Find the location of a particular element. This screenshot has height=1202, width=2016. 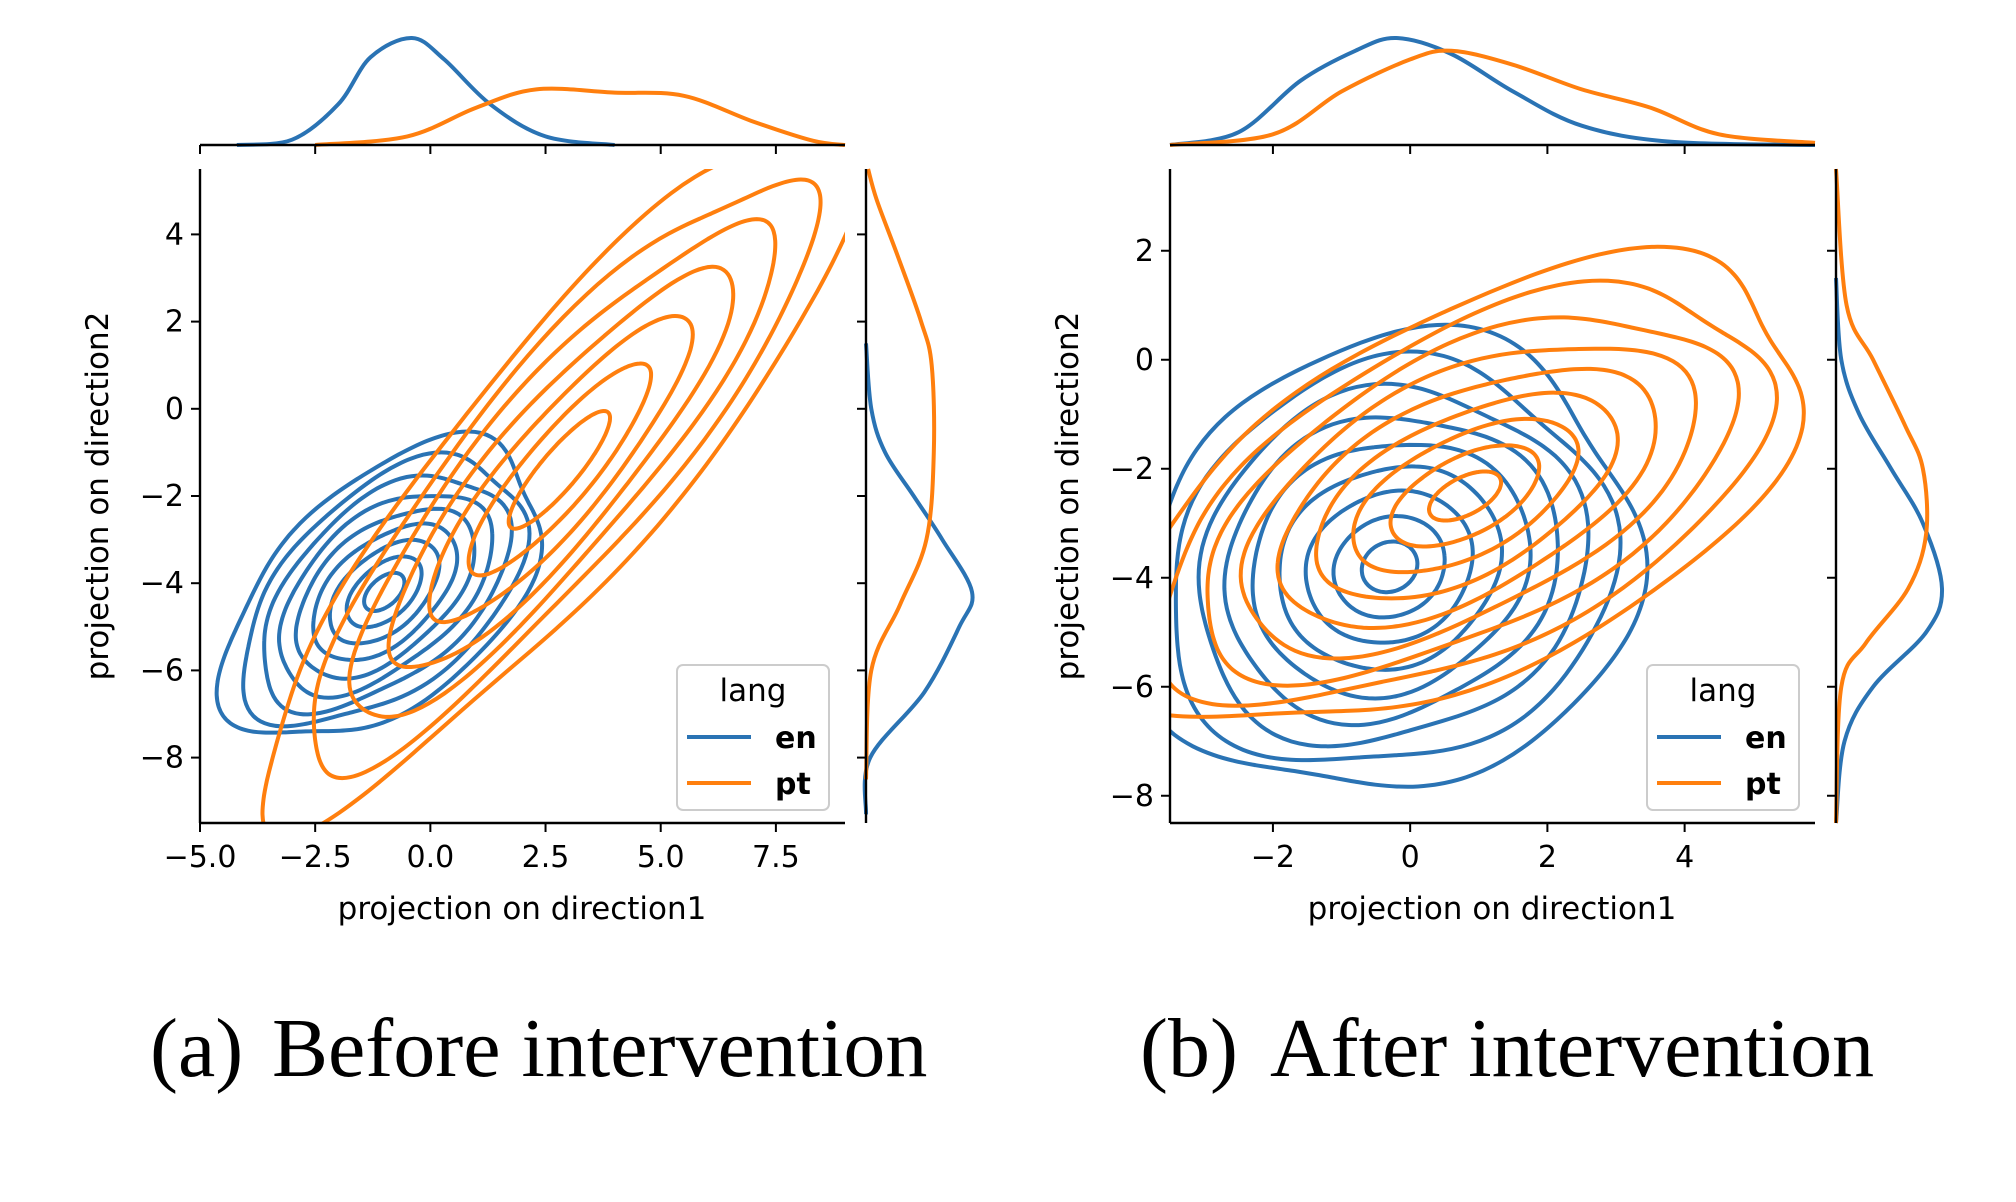

x-tick-label: 4 is located at coordinates (1684, 857).